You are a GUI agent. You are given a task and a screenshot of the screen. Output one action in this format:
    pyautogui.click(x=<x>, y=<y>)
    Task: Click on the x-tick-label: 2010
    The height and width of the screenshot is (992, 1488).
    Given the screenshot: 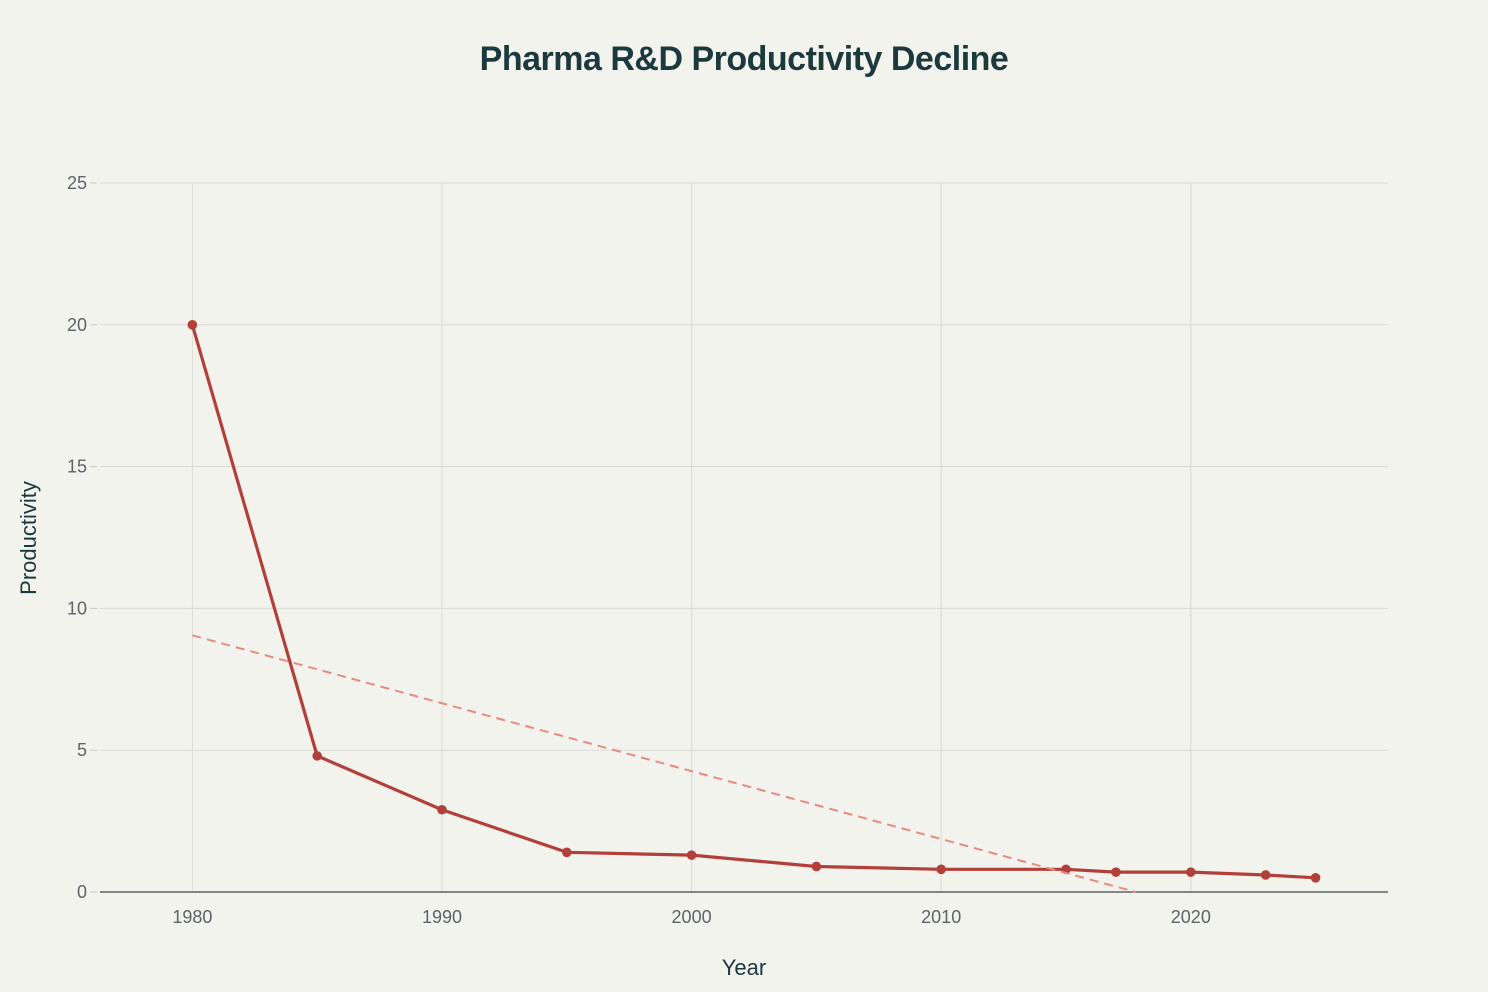 What is the action you would take?
    pyautogui.click(x=941, y=917)
    